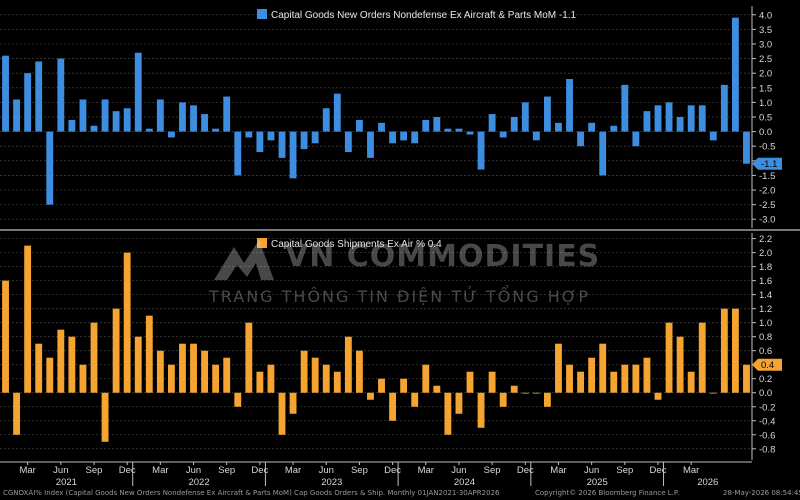  I want to click on y-tick-label: -0.6, so click(767, 435).